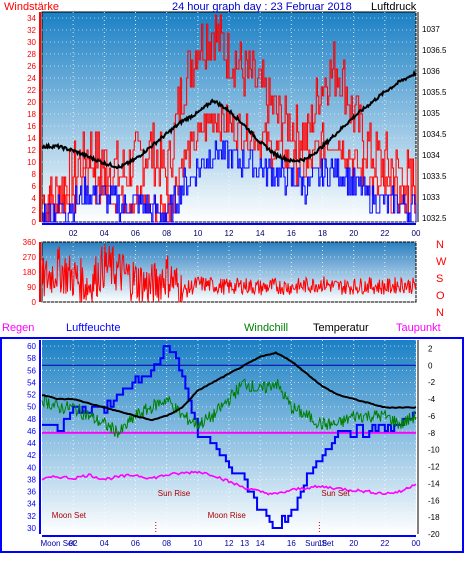 The image size is (470, 567). I want to click on temperature-tick-label: -6, so click(432, 416).